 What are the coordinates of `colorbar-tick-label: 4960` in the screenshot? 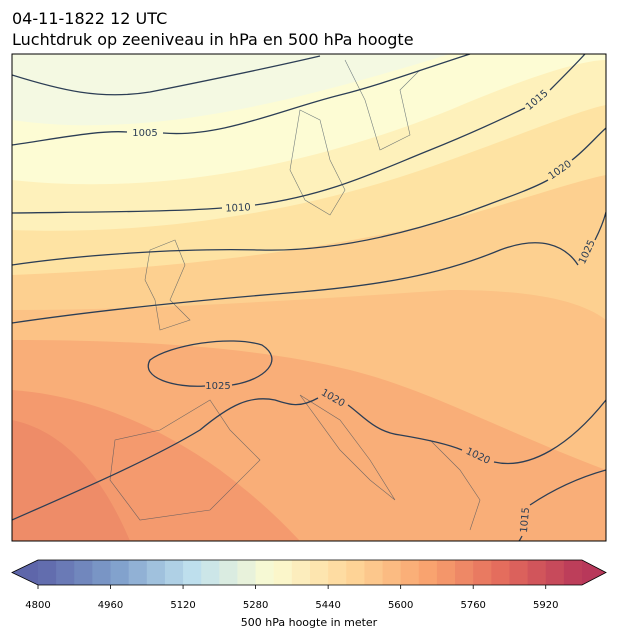 It's located at (110, 605).